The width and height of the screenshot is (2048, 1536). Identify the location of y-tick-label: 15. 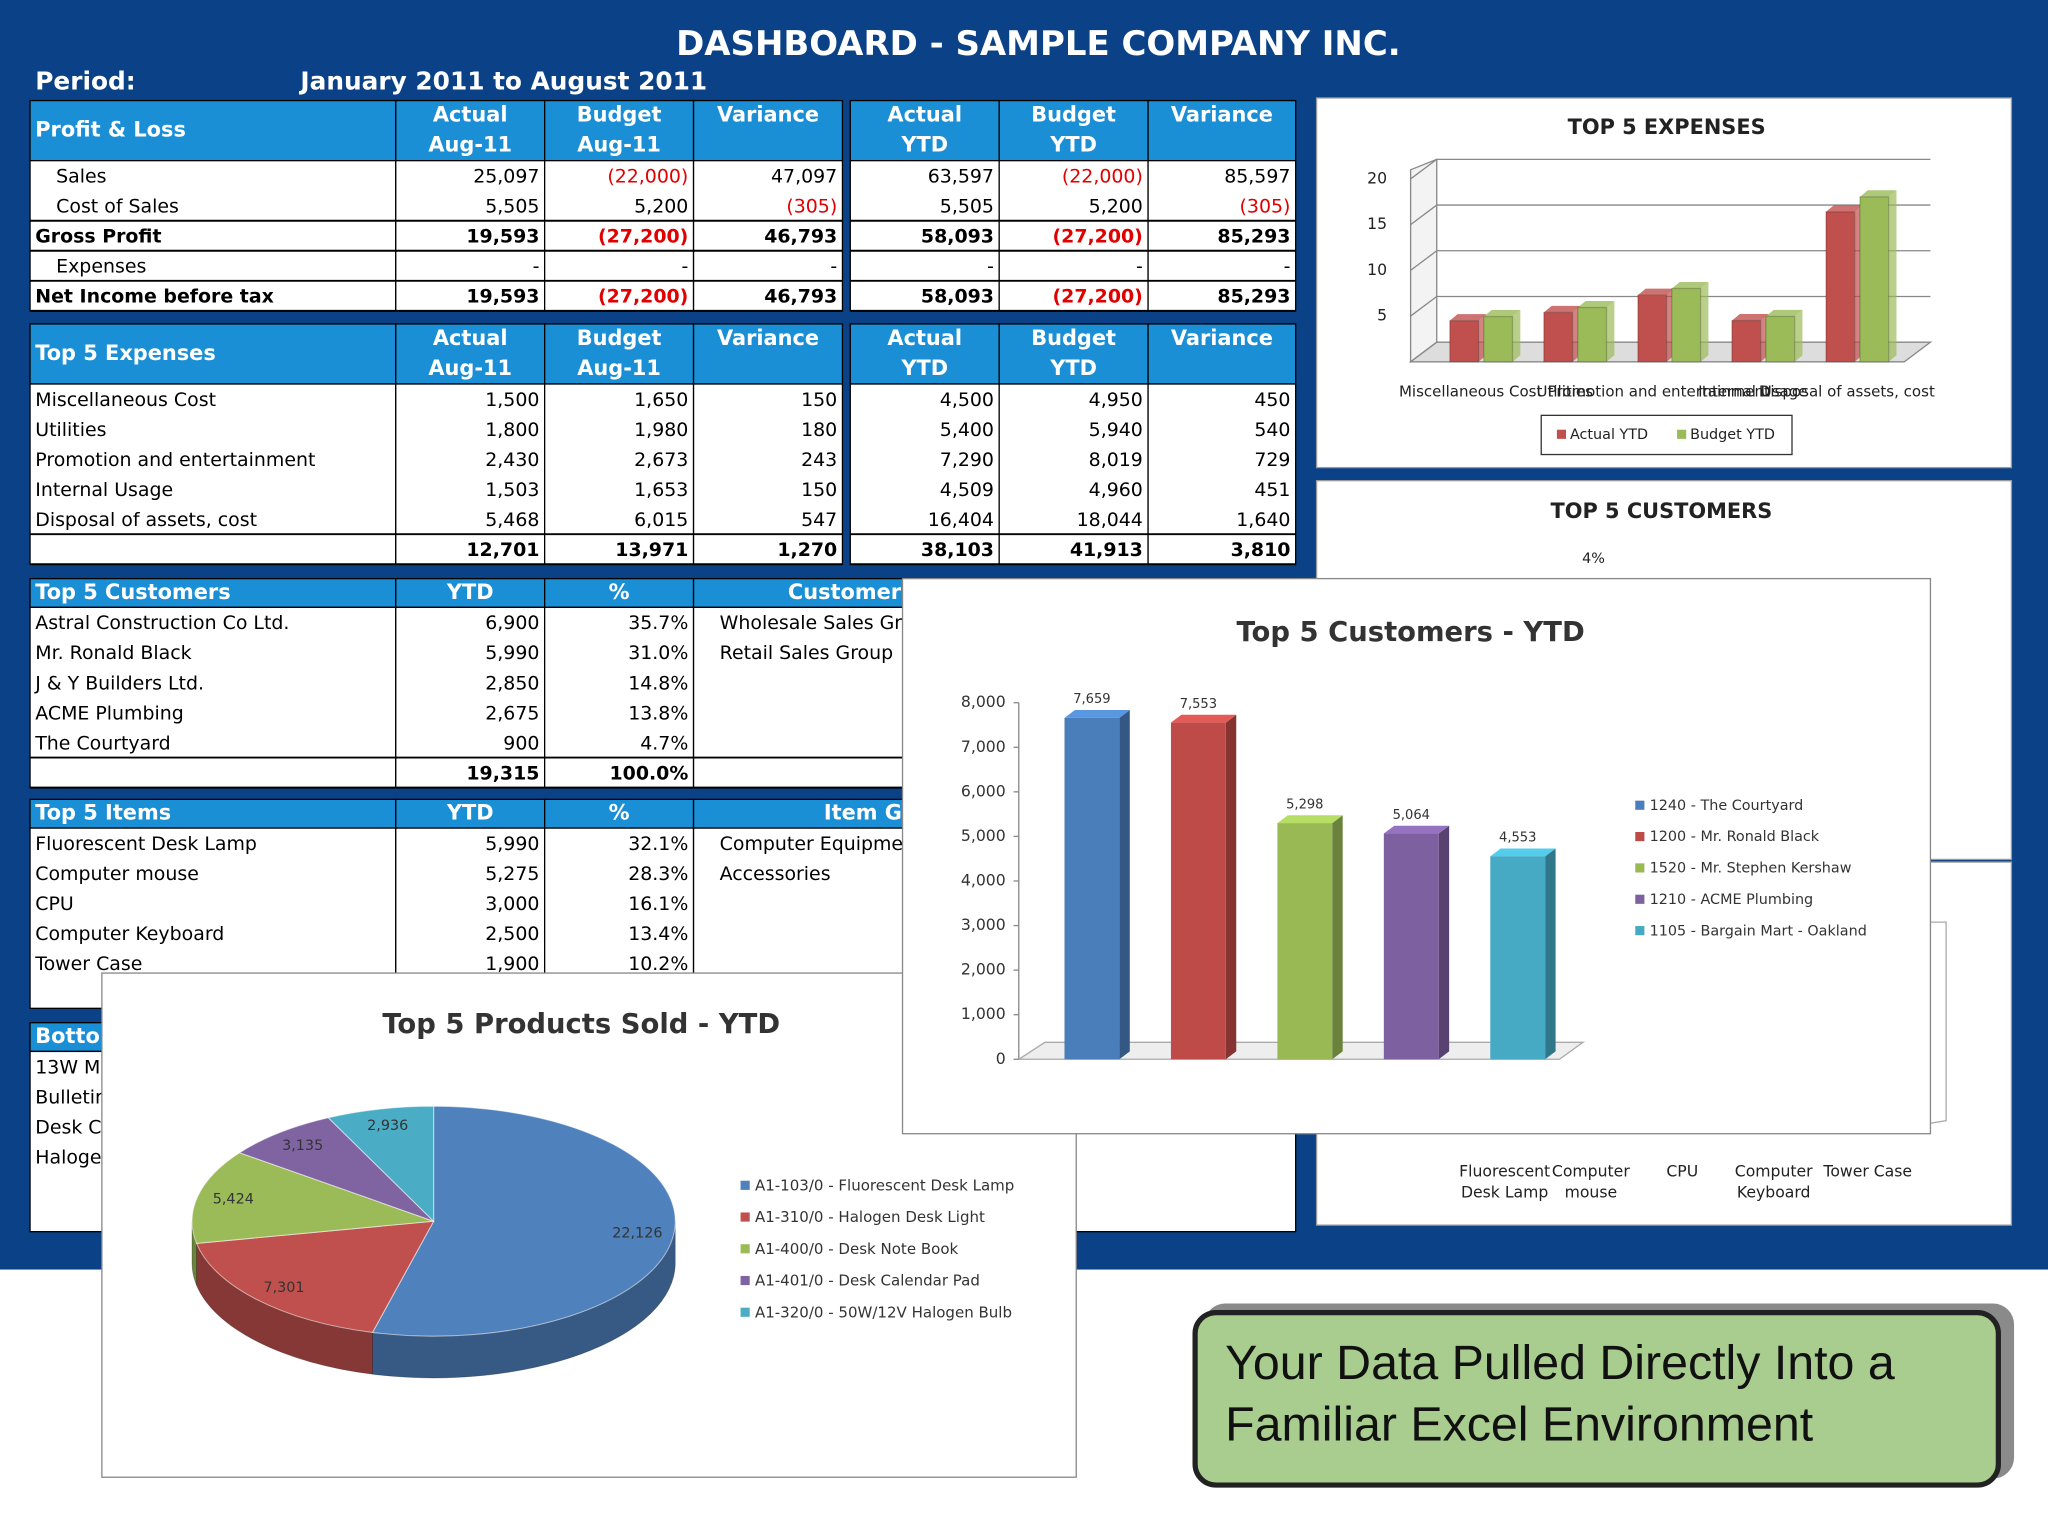
(1377, 223).